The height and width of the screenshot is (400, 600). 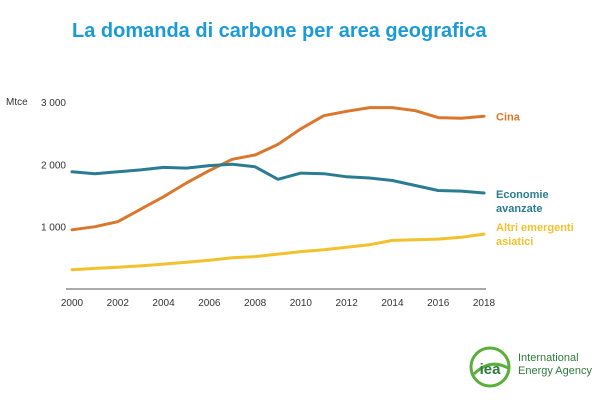 What do you see at coordinates (53, 165) in the screenshot?
I see `y-tick-label: 2 000` at bounding box center [53, 165].